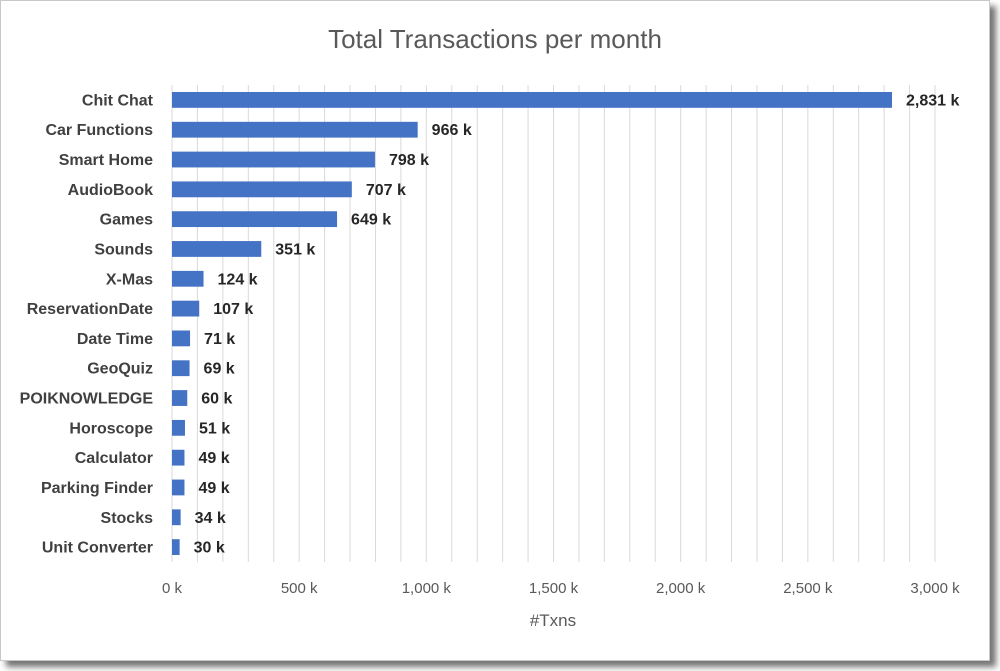 The height and width of the screenshot is (671, 1000). What do you see at coordinates (452, 130) in the screenshot?
I see `data-label: 966 k` at bounding box center [452, 130].